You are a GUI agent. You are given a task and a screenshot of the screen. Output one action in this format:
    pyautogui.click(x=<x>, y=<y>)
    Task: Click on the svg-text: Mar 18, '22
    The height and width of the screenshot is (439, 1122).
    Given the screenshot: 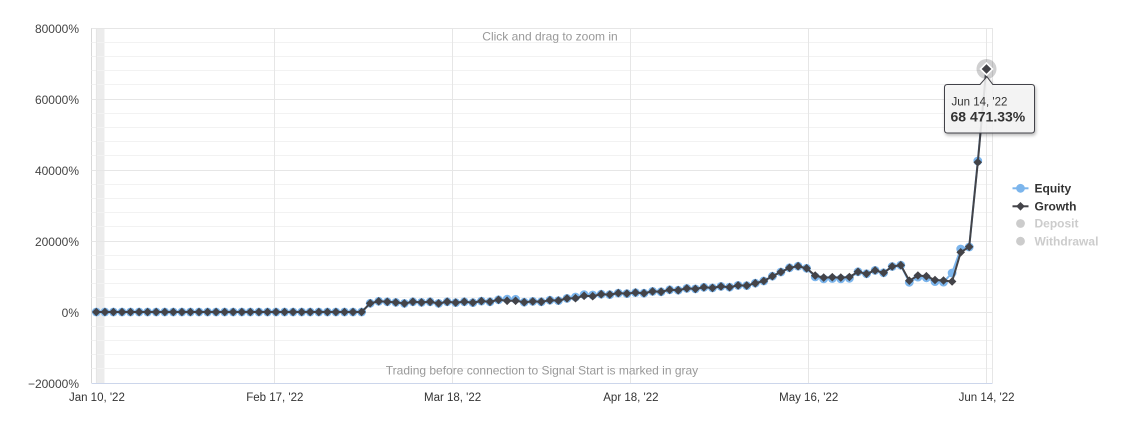 What is the action you would take?
    pyautogui.click(x=452, y=398)
    